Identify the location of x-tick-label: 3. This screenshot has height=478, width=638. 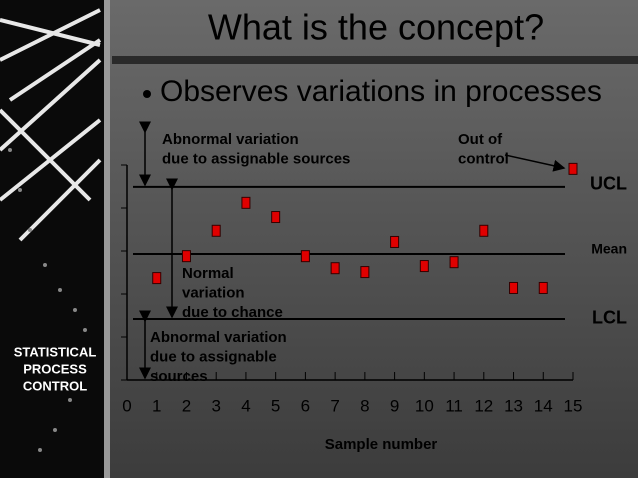
(215, 405).